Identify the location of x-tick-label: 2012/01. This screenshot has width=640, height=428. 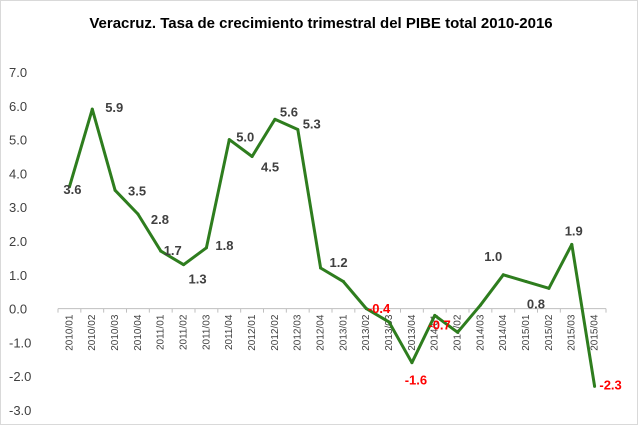
(252, 332).